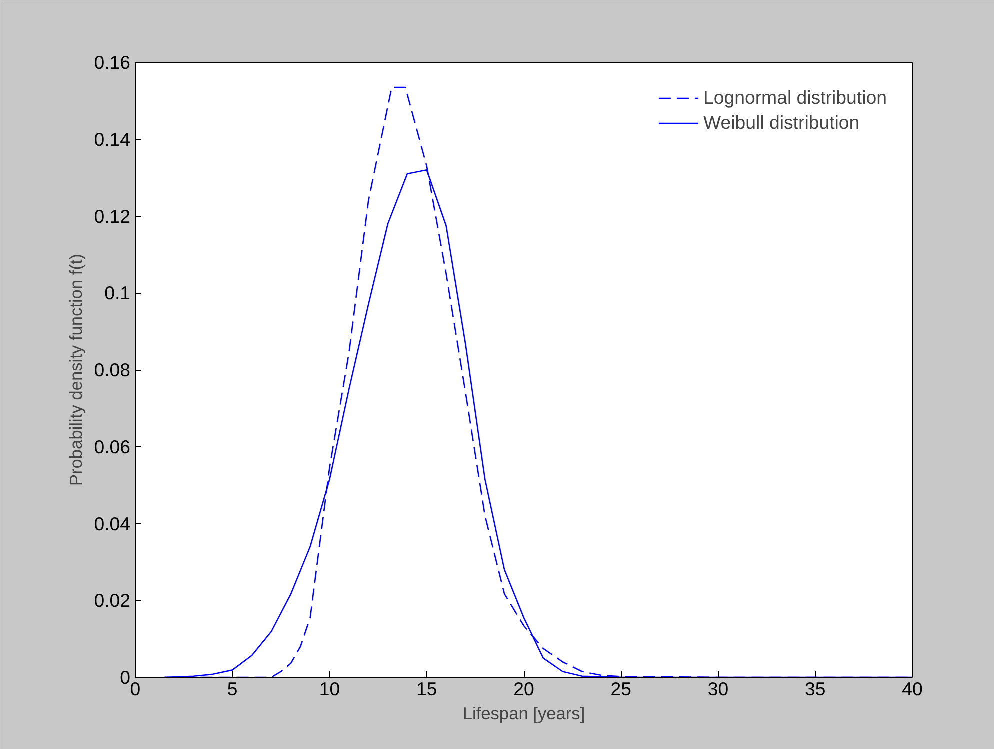 This screenshot has height=749, width=994. Describe the element at coordinates (427, 689) in the screenshot. I see `x-tick-label: 15` at that location.